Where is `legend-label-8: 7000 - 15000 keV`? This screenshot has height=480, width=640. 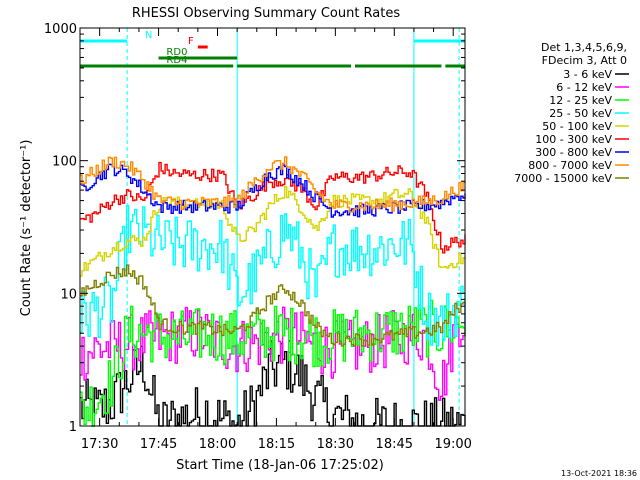 legend-label-8: 7000 - 15000 keV is located at coordinates (563, 178).